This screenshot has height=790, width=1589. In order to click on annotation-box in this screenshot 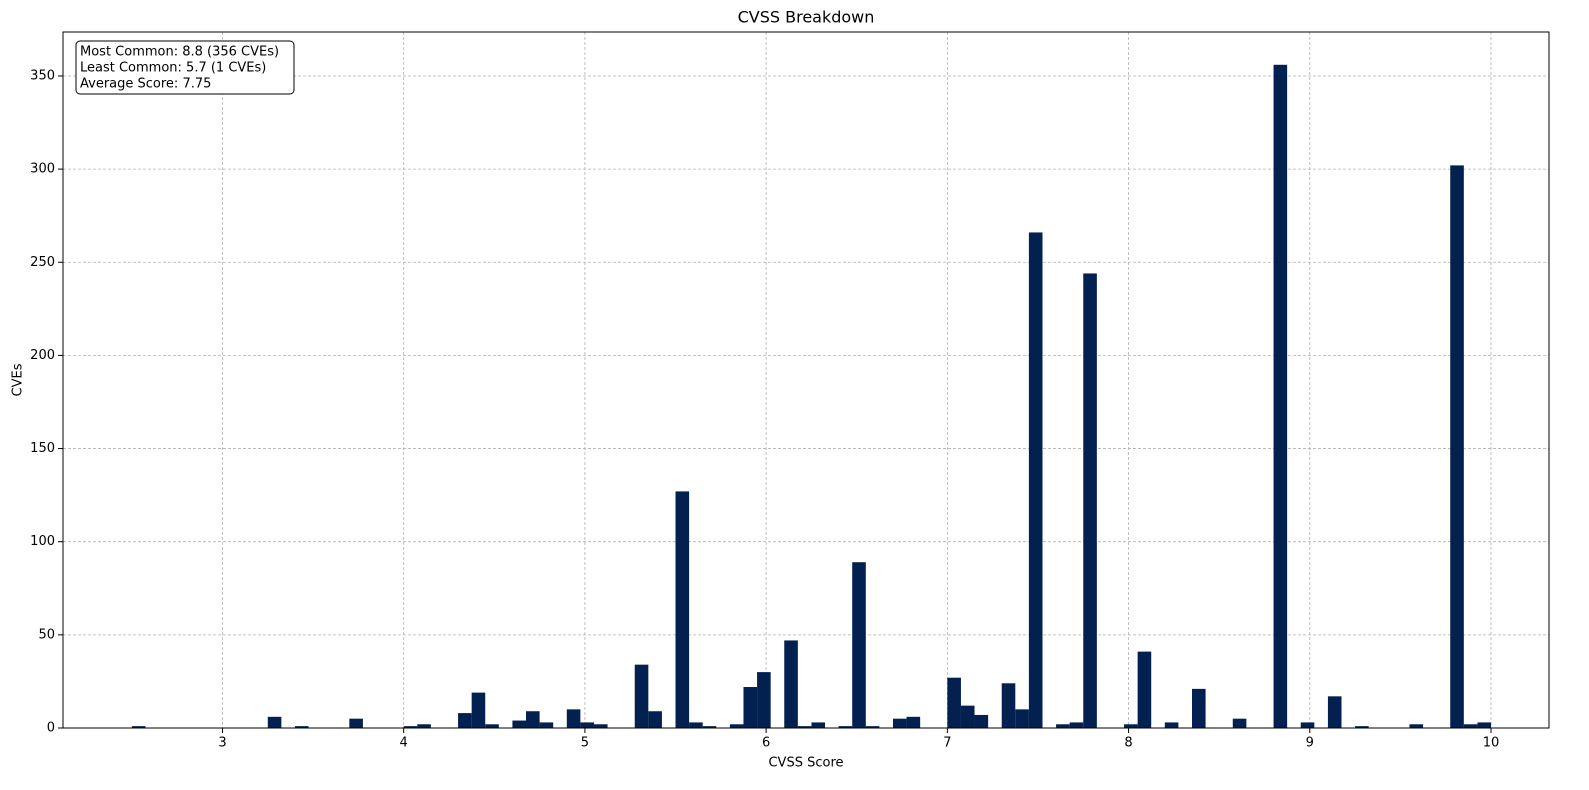, I will do `click(185, 67)`.